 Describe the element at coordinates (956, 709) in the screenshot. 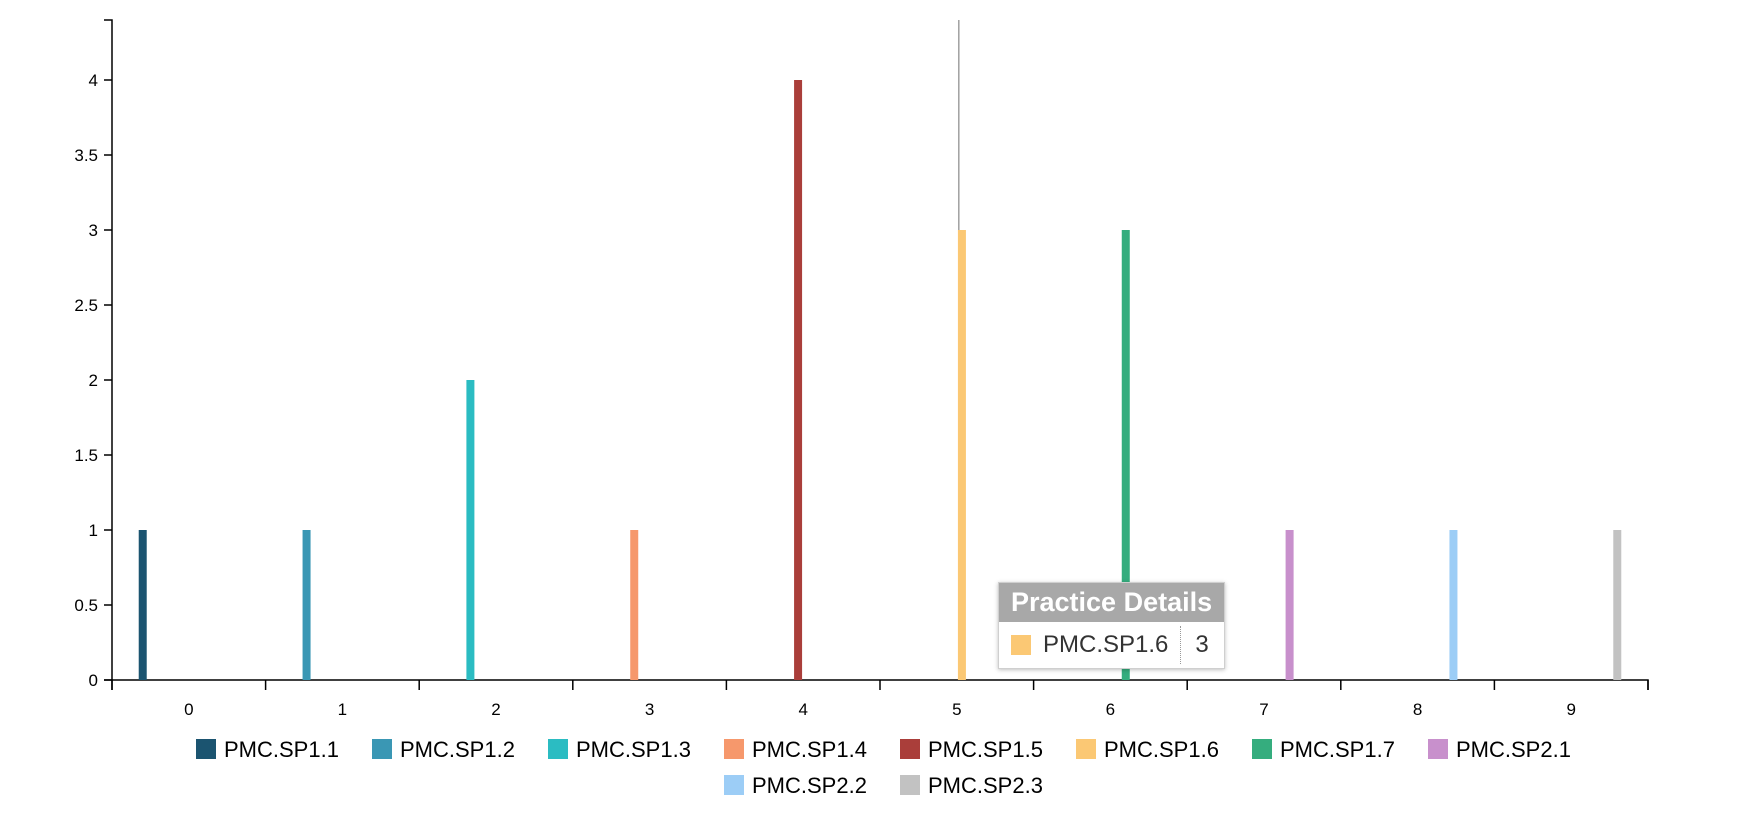

I see `x-tick-label: 5` at that location.